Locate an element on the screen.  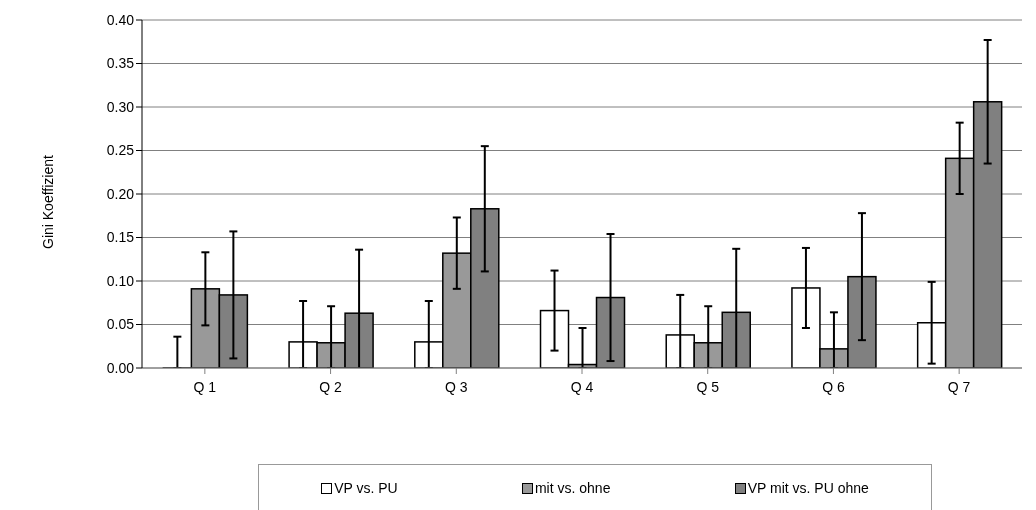
y-tick-label: 0.00 is located at coordinates (120, 367).